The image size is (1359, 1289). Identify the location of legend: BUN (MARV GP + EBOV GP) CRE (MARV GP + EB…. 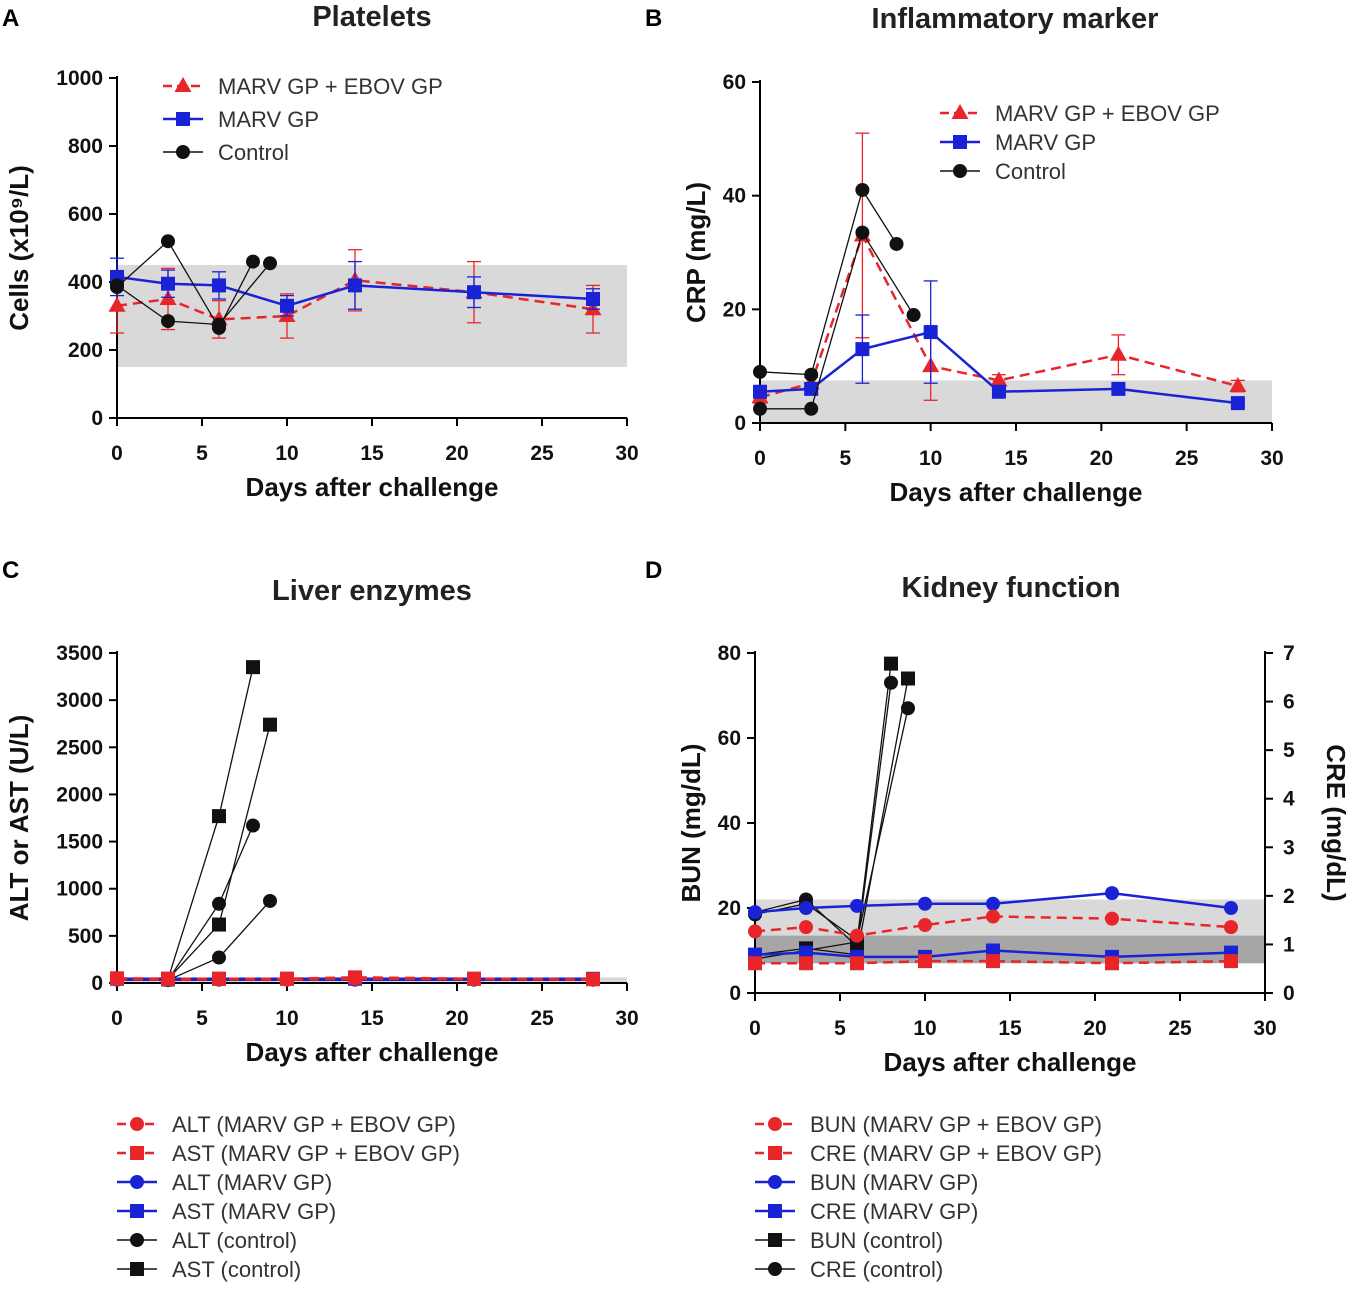
(928, 1197).